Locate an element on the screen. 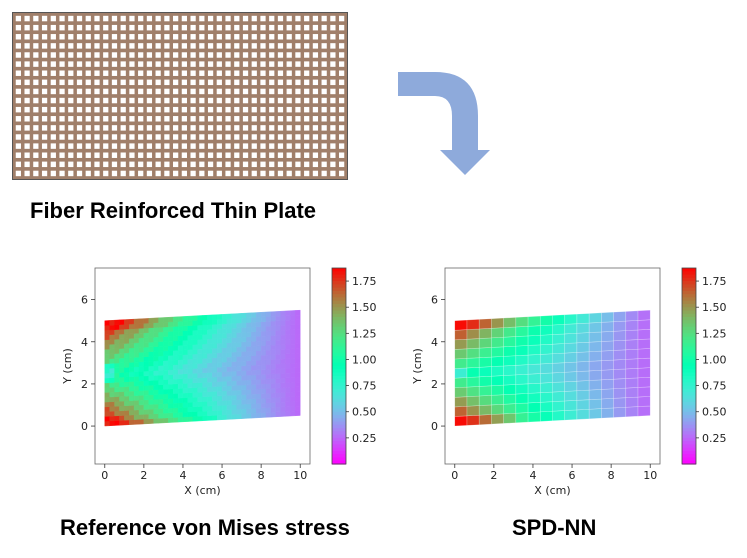 The width and height of the screenshot is (747, 558). reference-caption: Reference von Mises stress is located at coordinates (205, 527).